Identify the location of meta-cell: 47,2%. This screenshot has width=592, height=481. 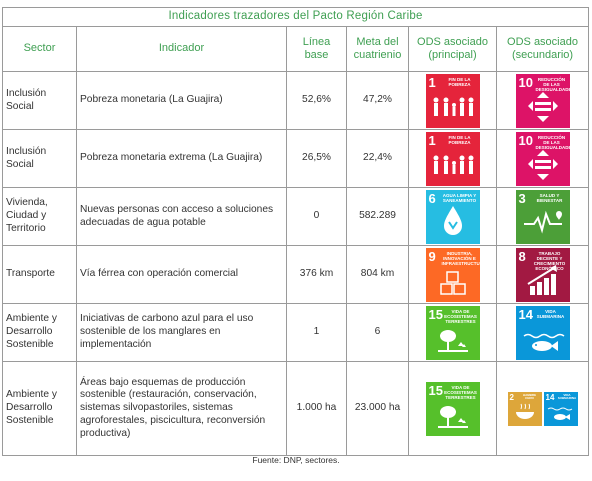
(377, 100).